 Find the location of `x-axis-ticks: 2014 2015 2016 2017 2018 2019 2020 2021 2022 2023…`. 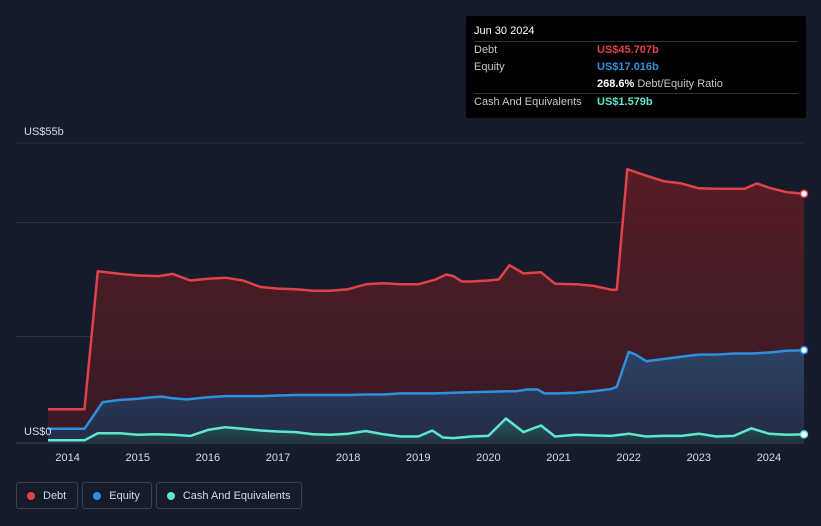

x-axis-ticks: 2014 2015 2016 2017 2018 2019 2020 2021 2022 2023… is located at coordinates (418, 458).